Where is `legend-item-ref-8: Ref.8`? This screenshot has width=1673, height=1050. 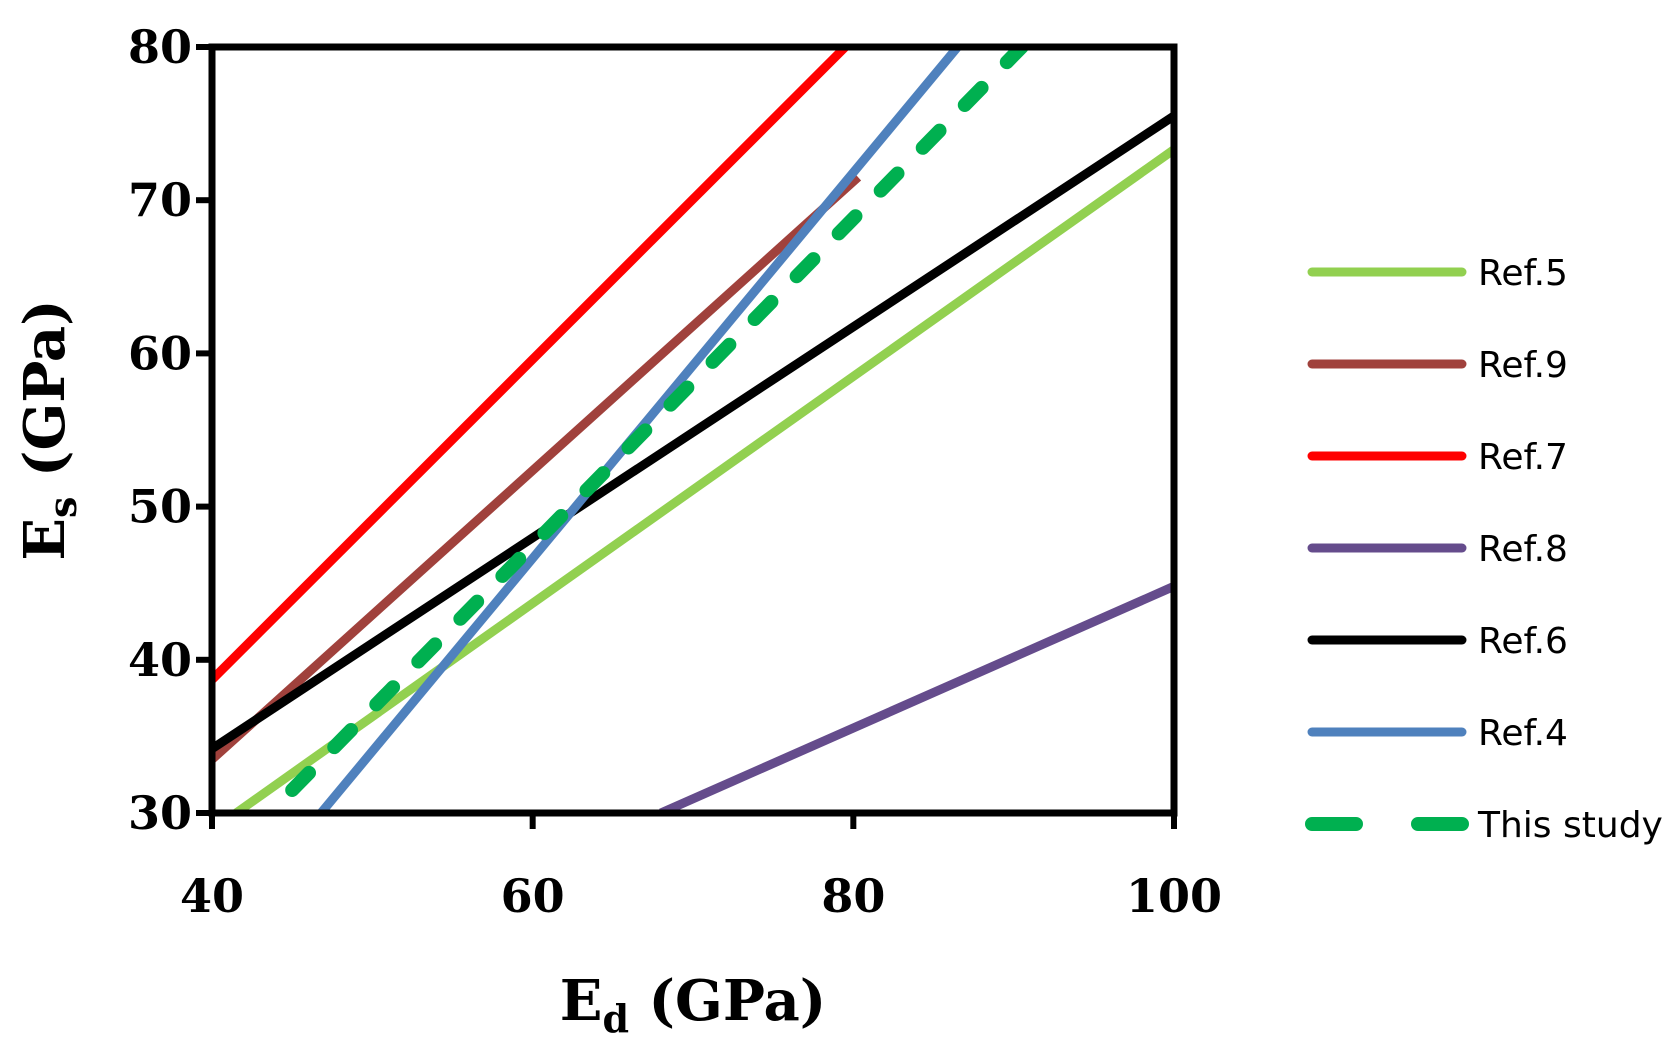
legend-item-ref-8: Ref.8 is located at coordinates (1437, 549).